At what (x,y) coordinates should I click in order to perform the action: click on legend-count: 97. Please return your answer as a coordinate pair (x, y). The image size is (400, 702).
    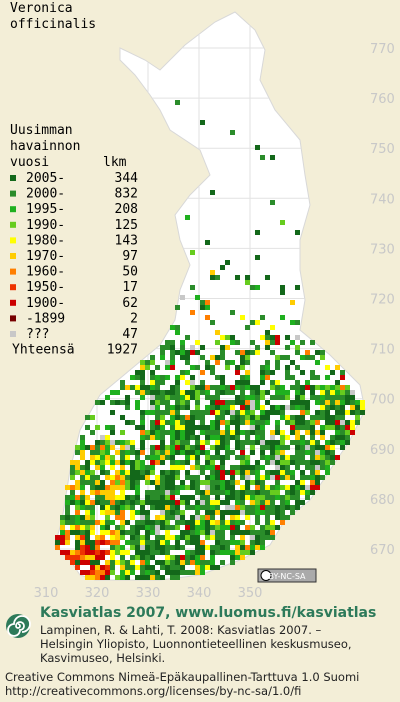
    Looking at the image, I should click on (130, 256).